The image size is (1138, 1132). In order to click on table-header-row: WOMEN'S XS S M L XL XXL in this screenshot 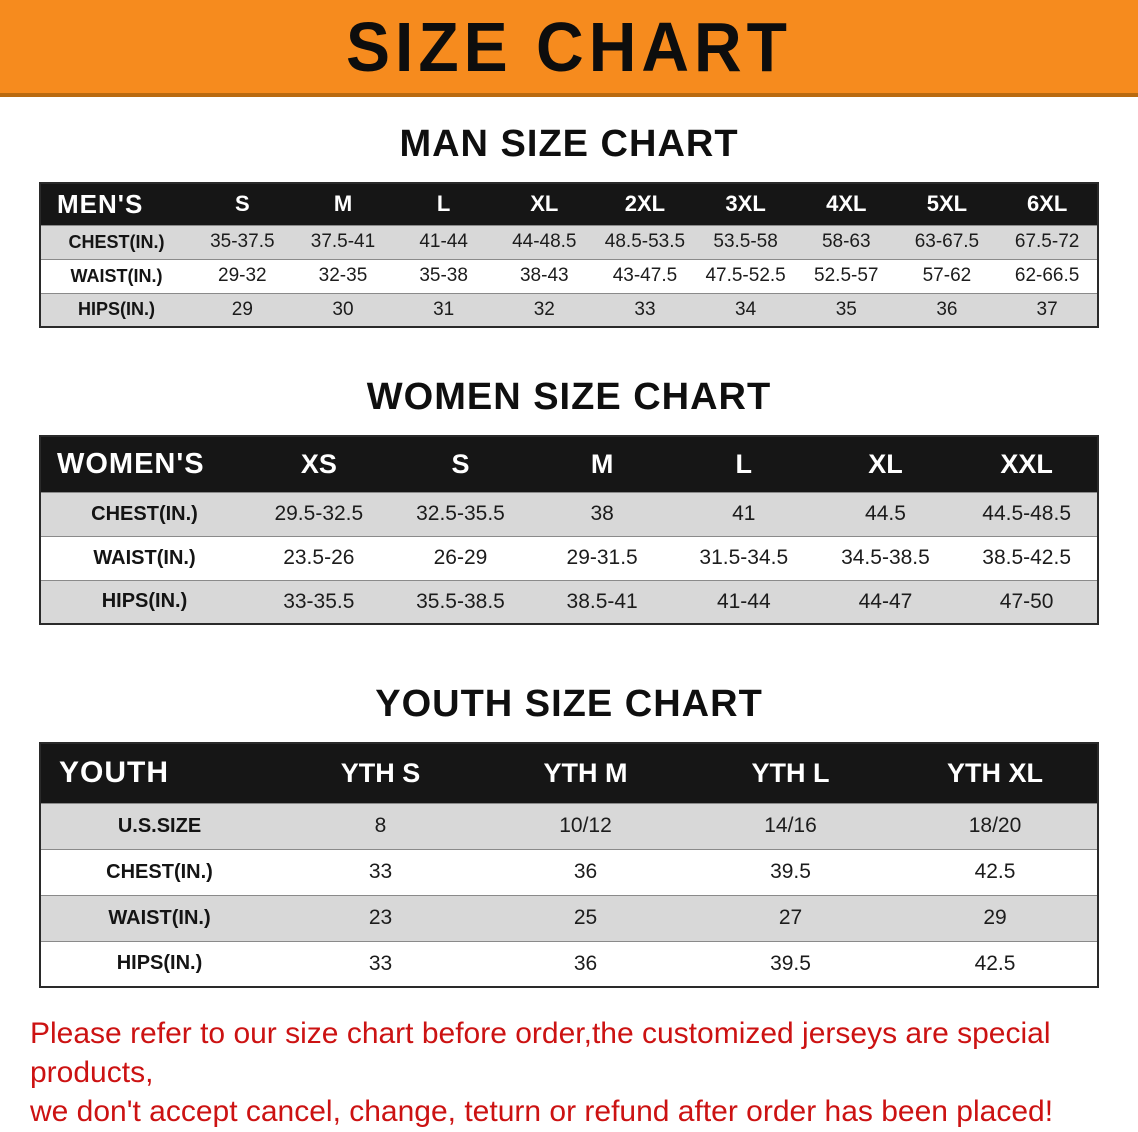, I will do `click(569, 464)`.